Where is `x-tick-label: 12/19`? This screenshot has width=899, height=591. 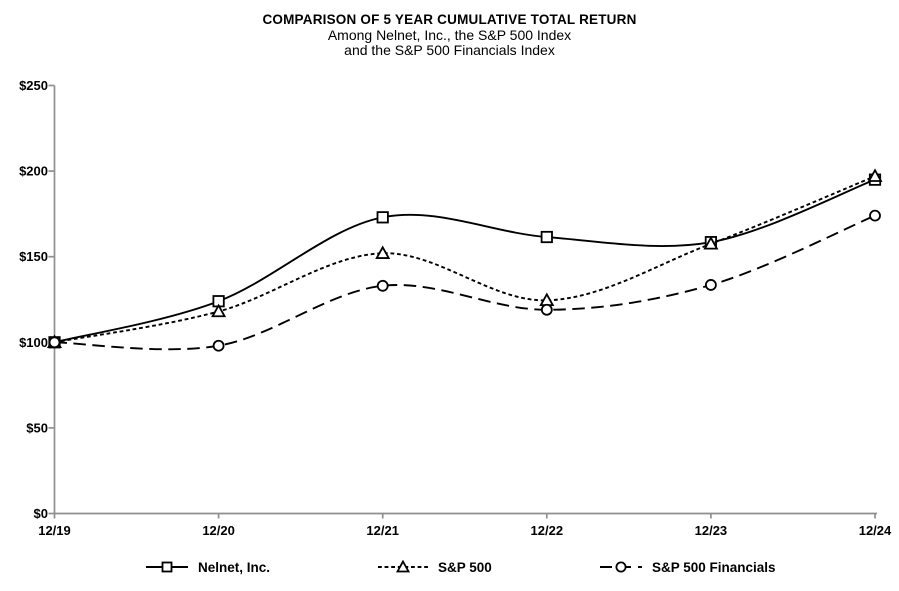
x-tick-label: 12/19 is located at coordinates (54, 530).